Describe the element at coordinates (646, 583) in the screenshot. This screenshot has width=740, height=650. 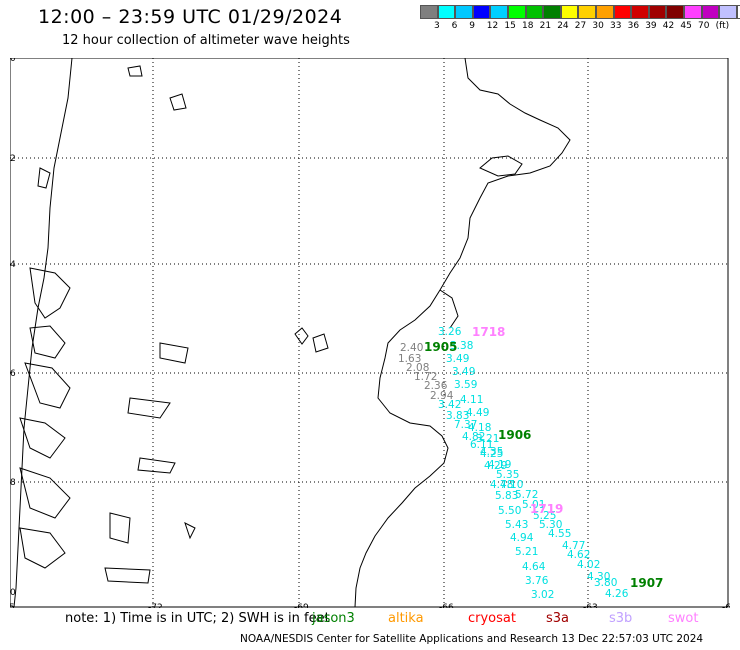
I see `pass-id-label: 1907` at that location.